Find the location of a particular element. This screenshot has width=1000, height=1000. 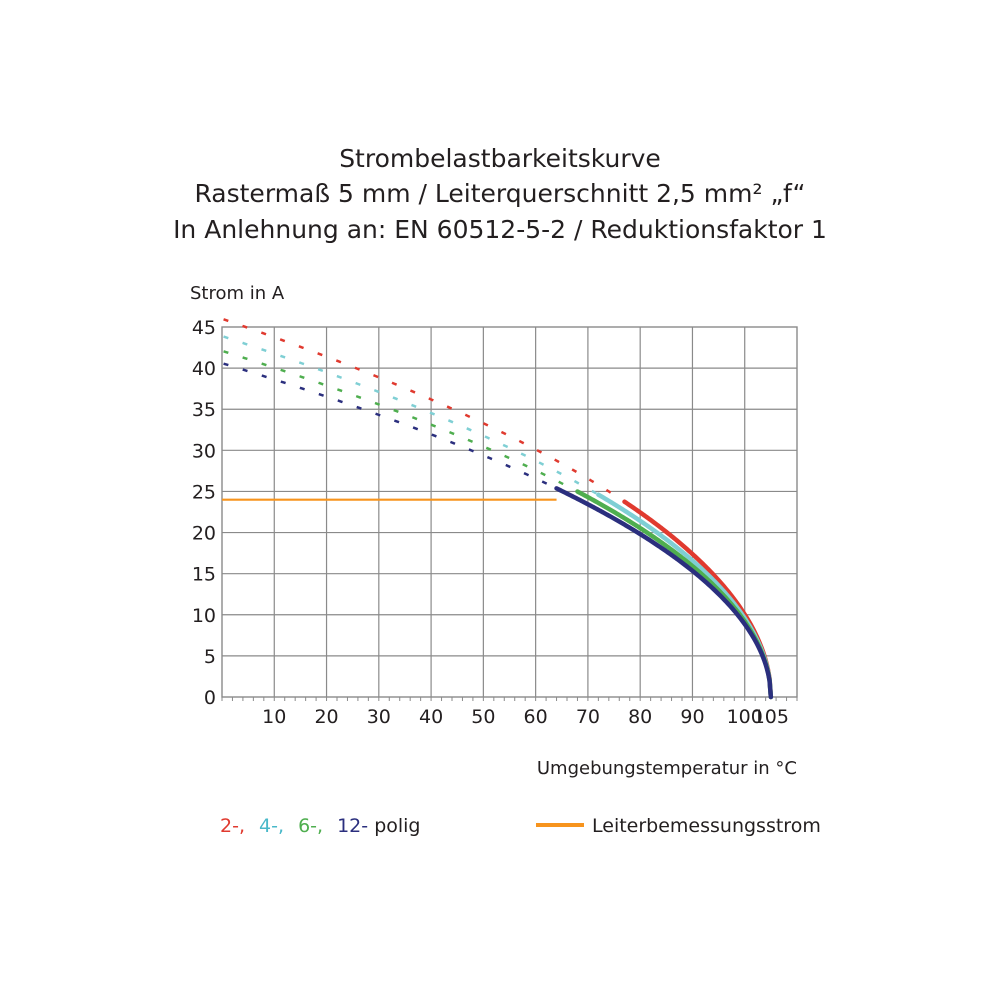

x-tick-label: 70 is located at coordinates (588, 717).